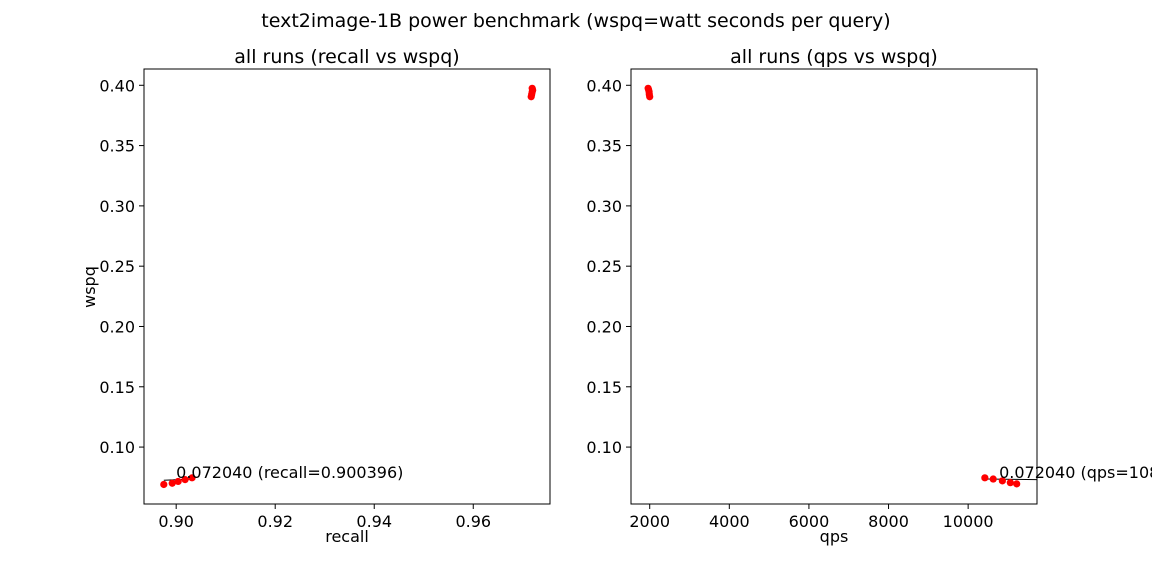 This screenshot has width=1152, height=576. Describe the element at coordinates (1075, 472) in the screenshot. I see `annotation-label: 0.072040 (qps=10827.451264)` at that location.